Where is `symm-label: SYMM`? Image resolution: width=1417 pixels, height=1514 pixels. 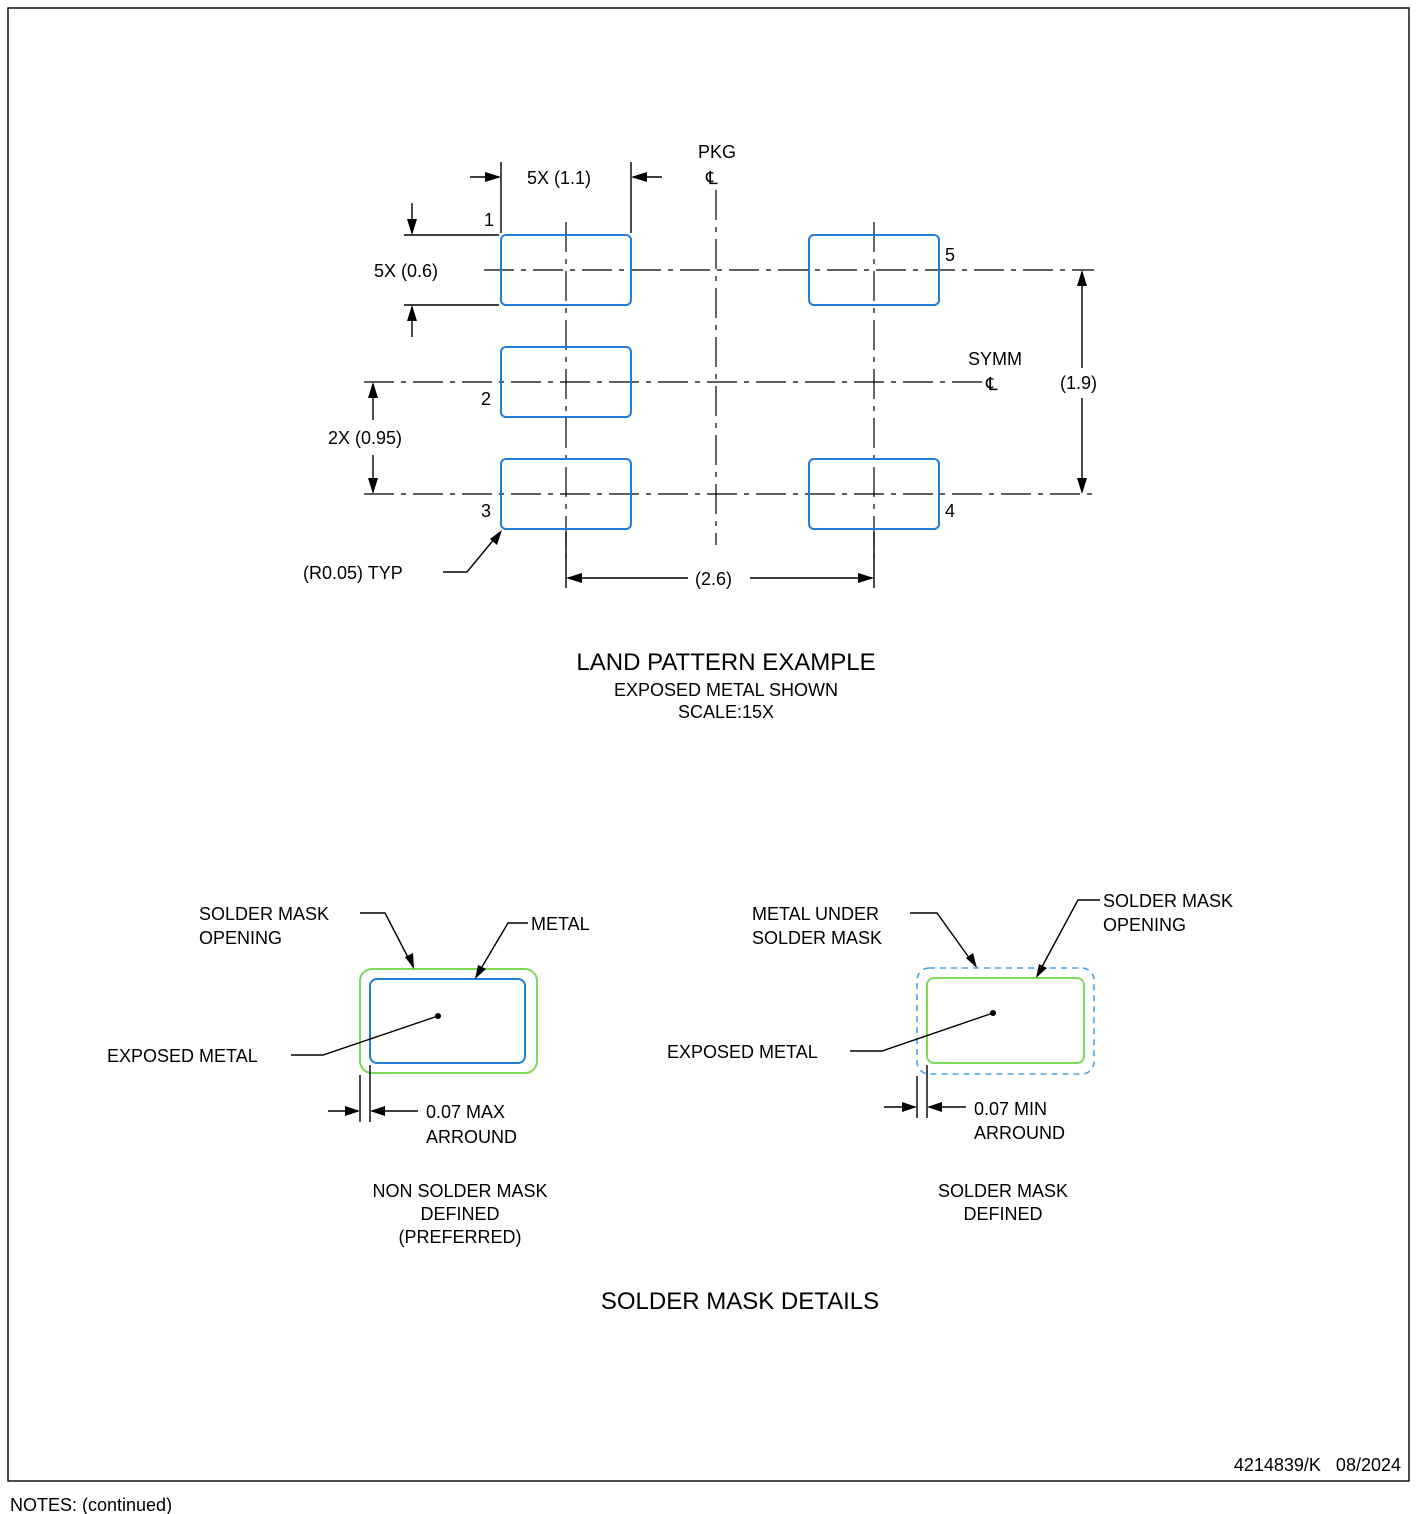
symm-label: SYMM is located at coordinates (995, 359).